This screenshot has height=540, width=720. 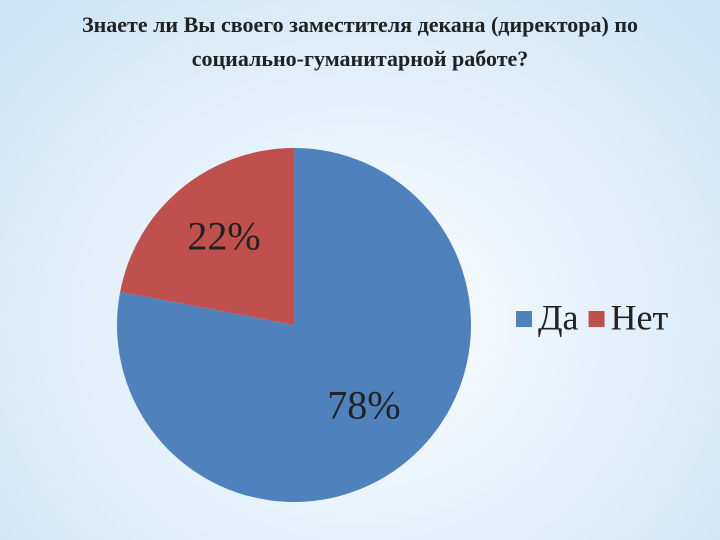 I want to click on pie-slice, so click(x=207, y=236).